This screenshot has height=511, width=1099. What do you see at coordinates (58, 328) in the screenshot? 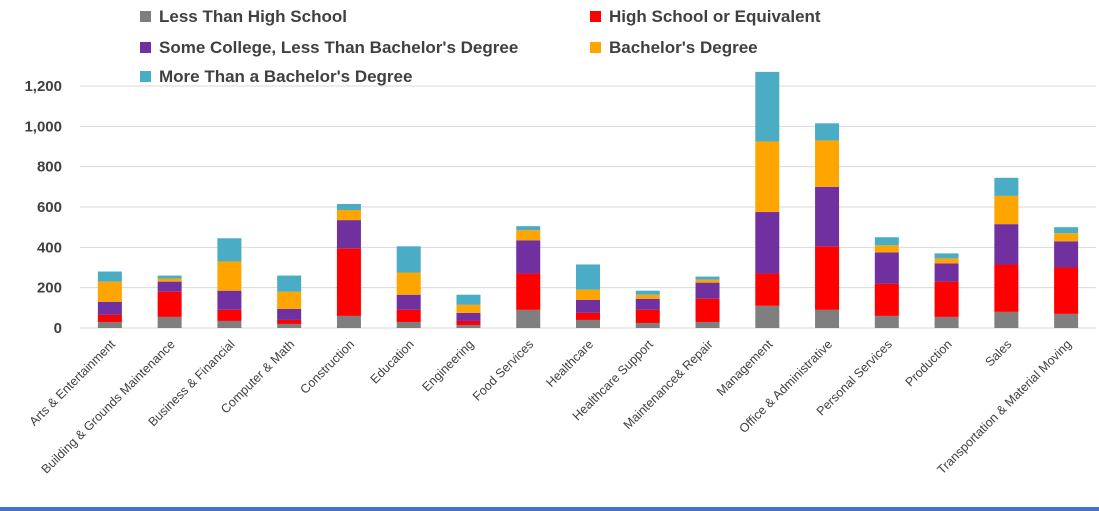
I see `y-tick-label: 0` at bounding box center [58, 328].